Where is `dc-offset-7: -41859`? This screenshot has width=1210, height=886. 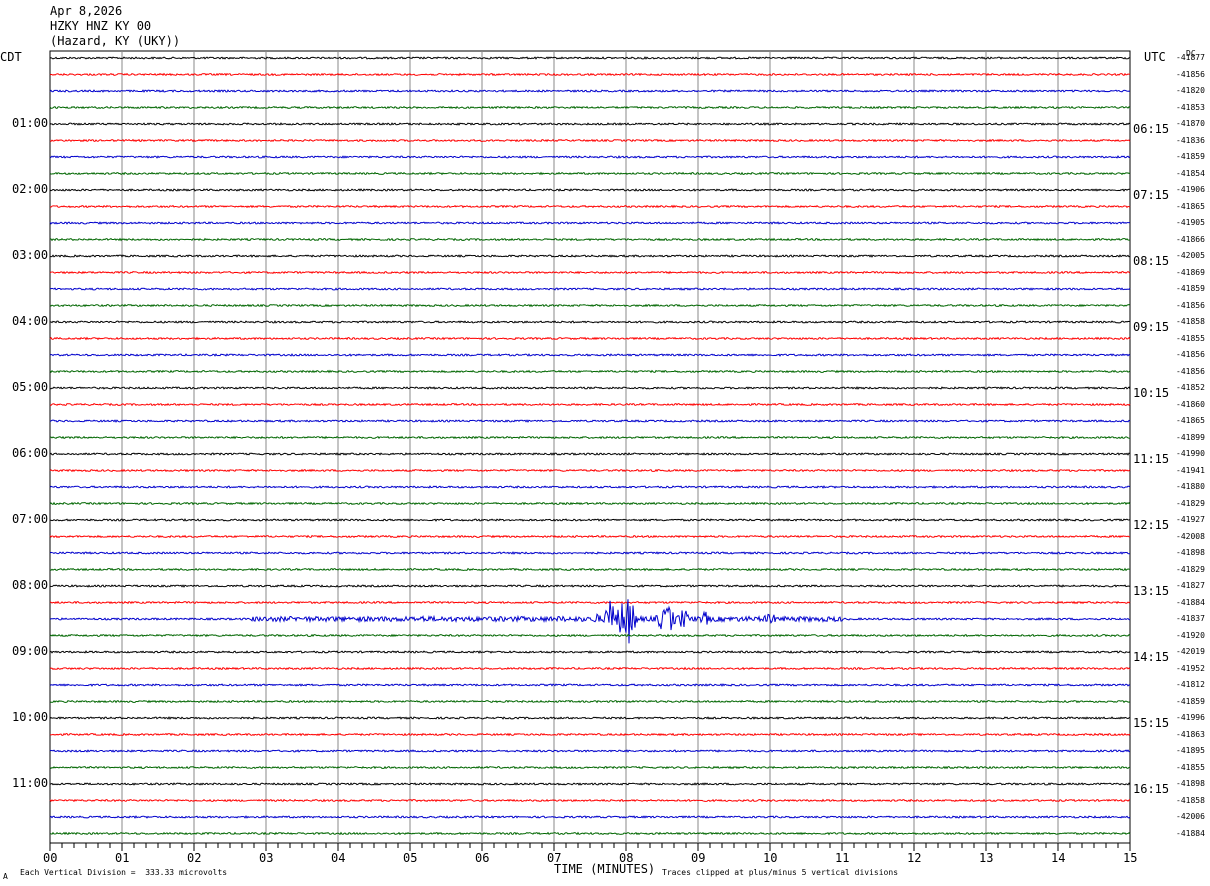
dc-offset-7: -41859 is located at coordinates (1190, 156).